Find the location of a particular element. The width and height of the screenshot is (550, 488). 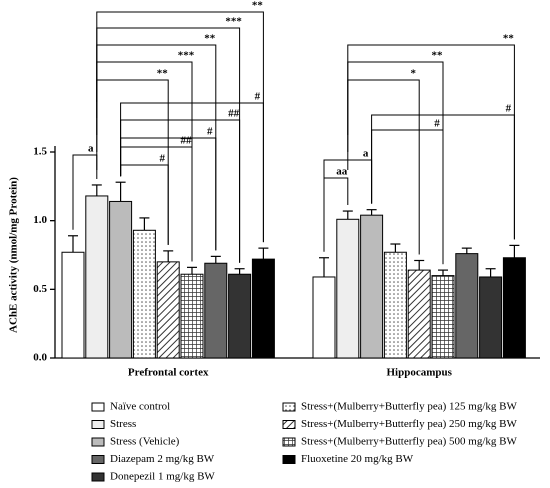

x-tick-label: Hippocampus is located at coordinates (419, 373).